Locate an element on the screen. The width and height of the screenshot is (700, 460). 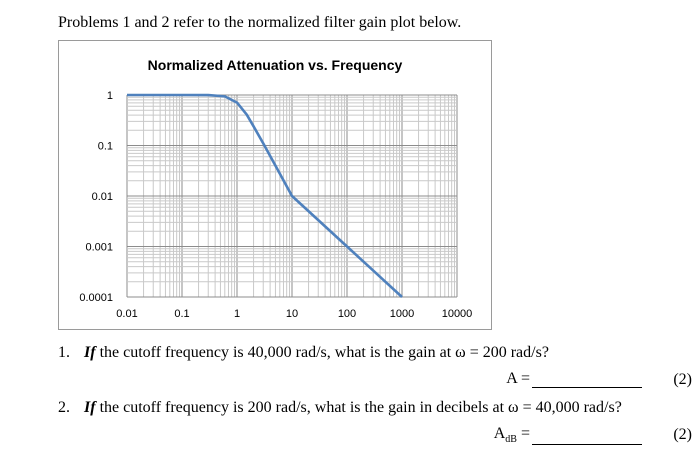
problem-1-points: (2) is located at coordinates (682, 379).